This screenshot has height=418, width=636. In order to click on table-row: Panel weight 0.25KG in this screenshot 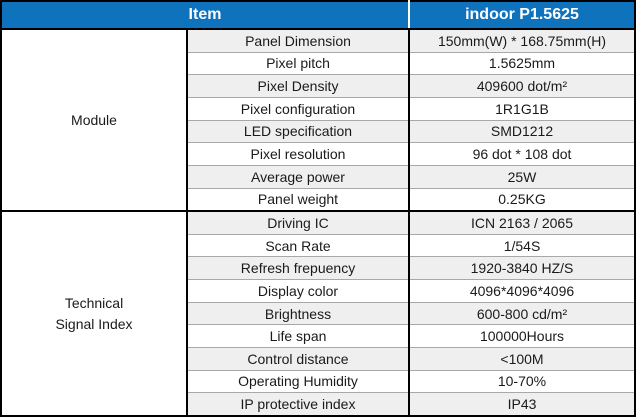, I will do `click(318, 199)`.